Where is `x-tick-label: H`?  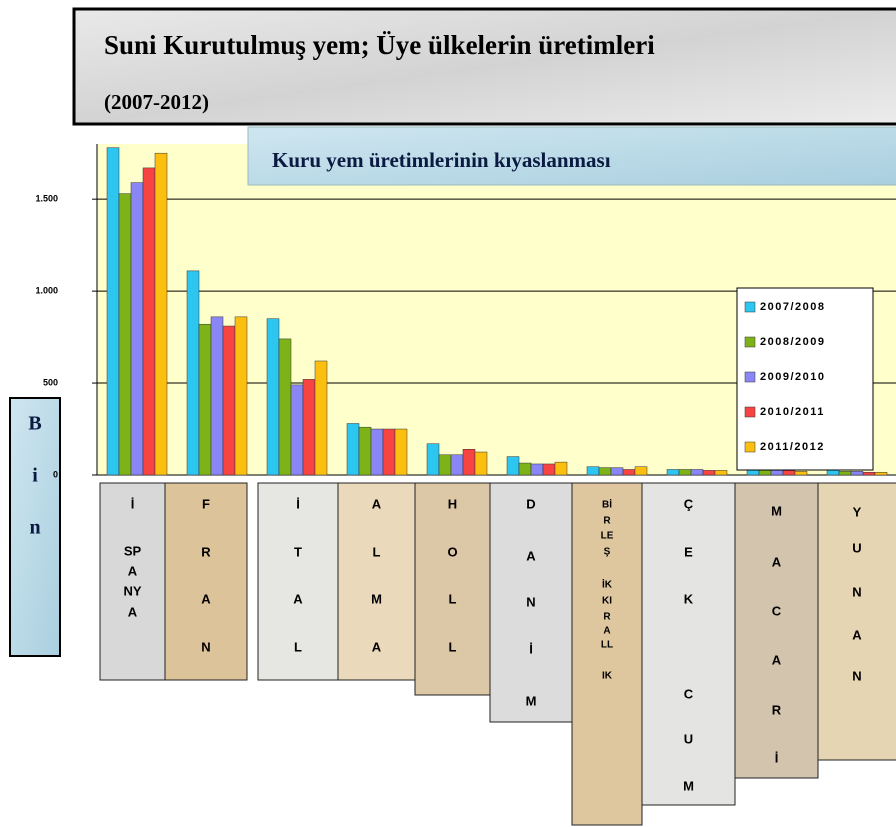
x-tick-label: H is located at coordinates (452, 503).